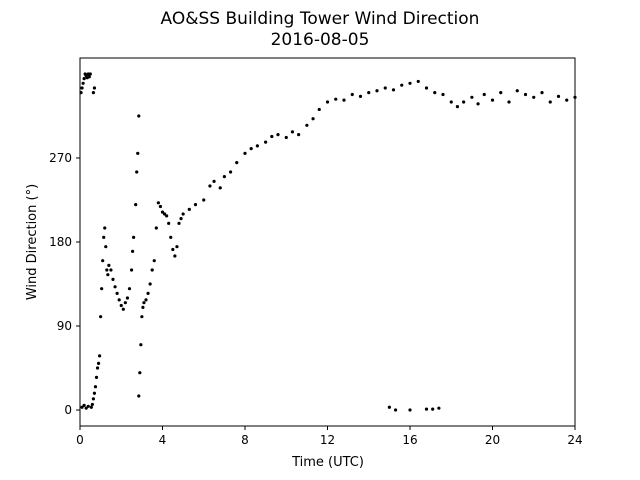  I want to click on x-tick-label: 0, so click(80, 440).